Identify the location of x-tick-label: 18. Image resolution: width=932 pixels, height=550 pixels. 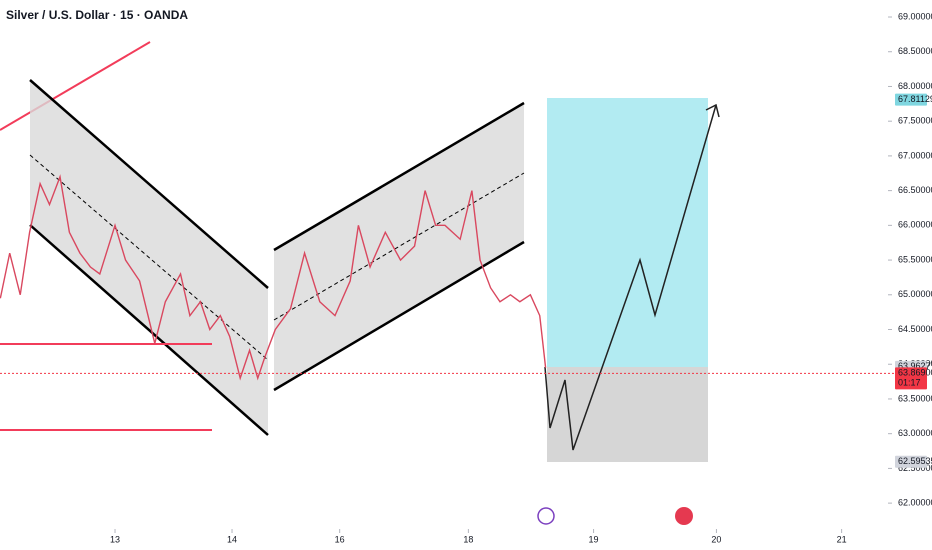
(468, 539).